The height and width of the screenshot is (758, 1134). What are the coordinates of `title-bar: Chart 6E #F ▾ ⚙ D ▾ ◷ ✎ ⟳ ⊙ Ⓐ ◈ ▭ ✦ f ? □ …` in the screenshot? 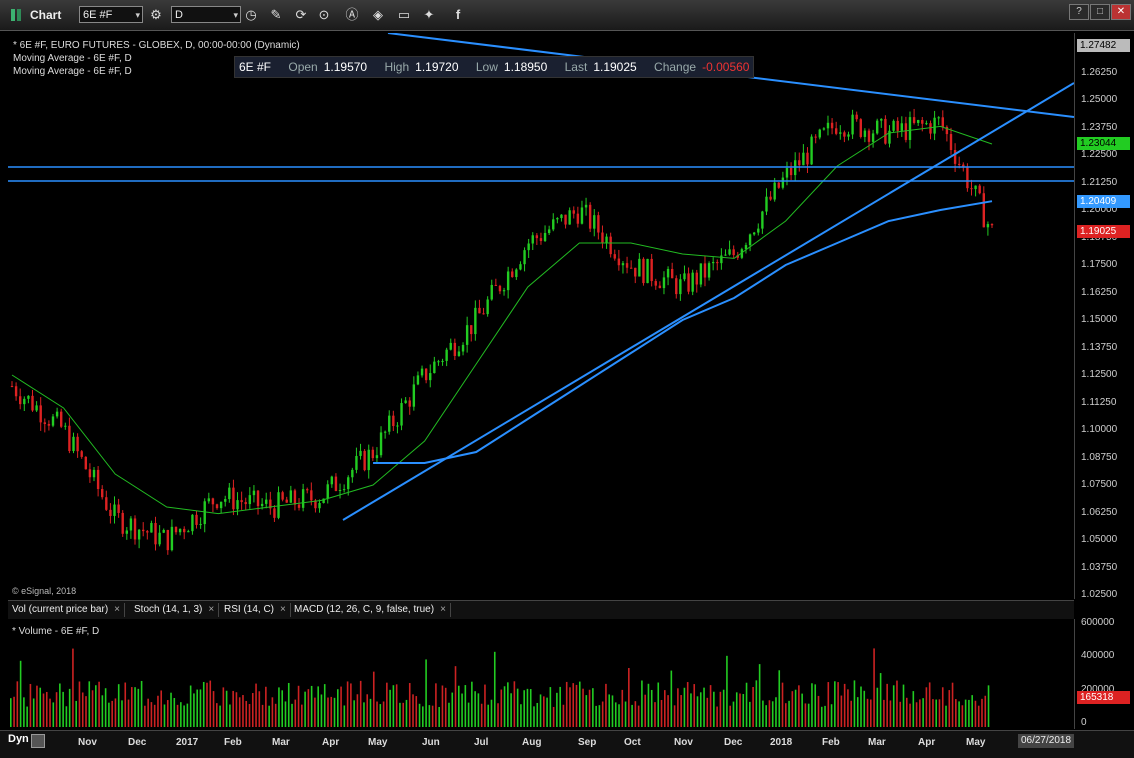 It's located at (567, 15).